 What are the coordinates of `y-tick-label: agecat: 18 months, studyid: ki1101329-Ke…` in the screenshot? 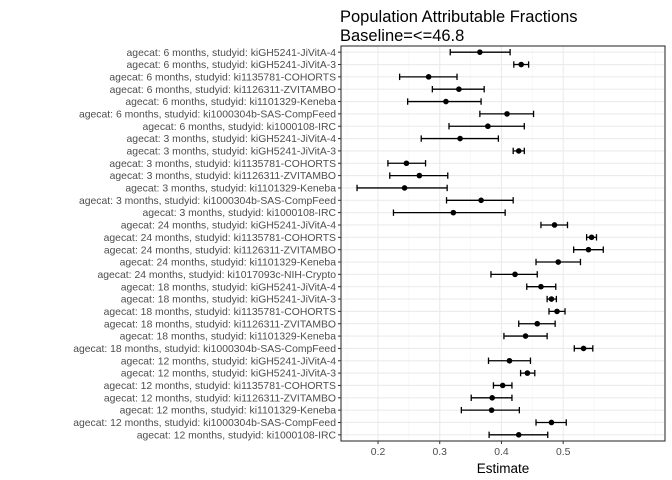 It's located at (228, 337).